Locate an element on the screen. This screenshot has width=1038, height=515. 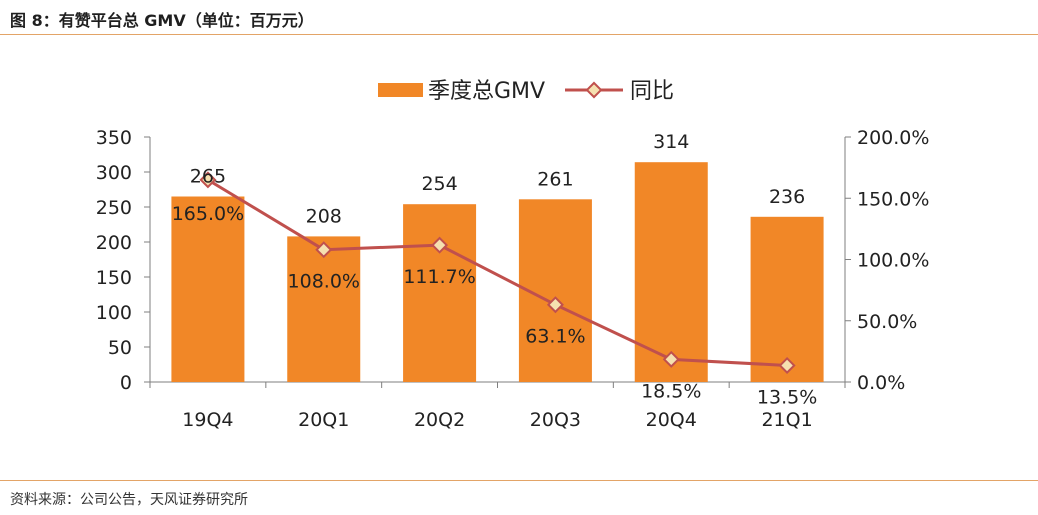
y-left-tick-label: 250 is located at coordinates (114, 208).